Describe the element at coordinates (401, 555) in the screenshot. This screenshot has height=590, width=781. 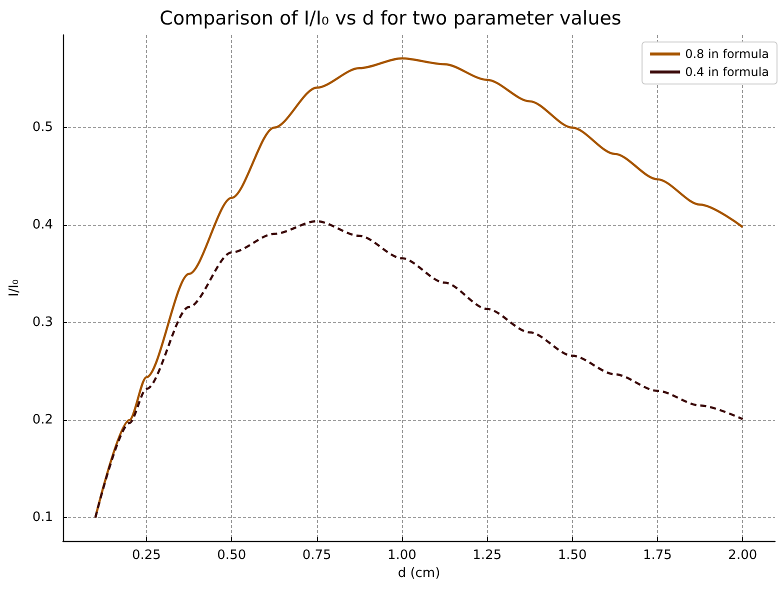
I see `x-tick-label: 1.00` at that location.